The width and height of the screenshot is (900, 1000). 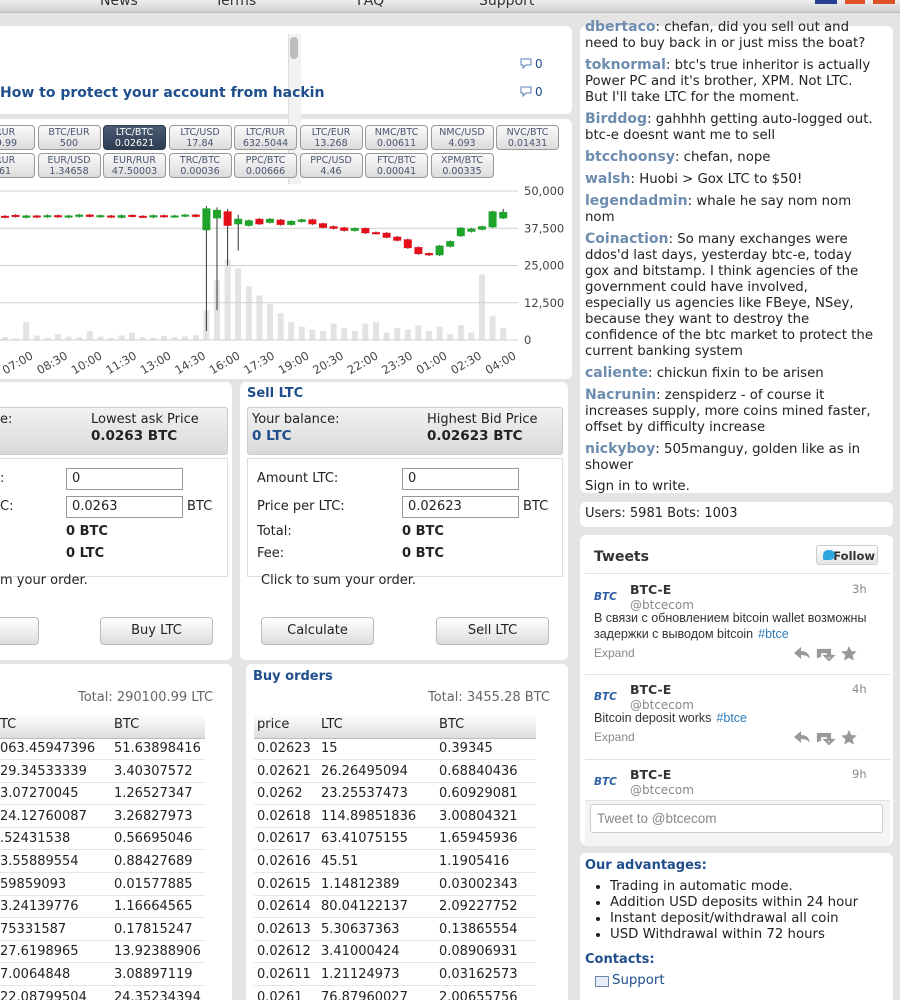 I want to click on pair-rate: .61, so click(x=6, y=171).